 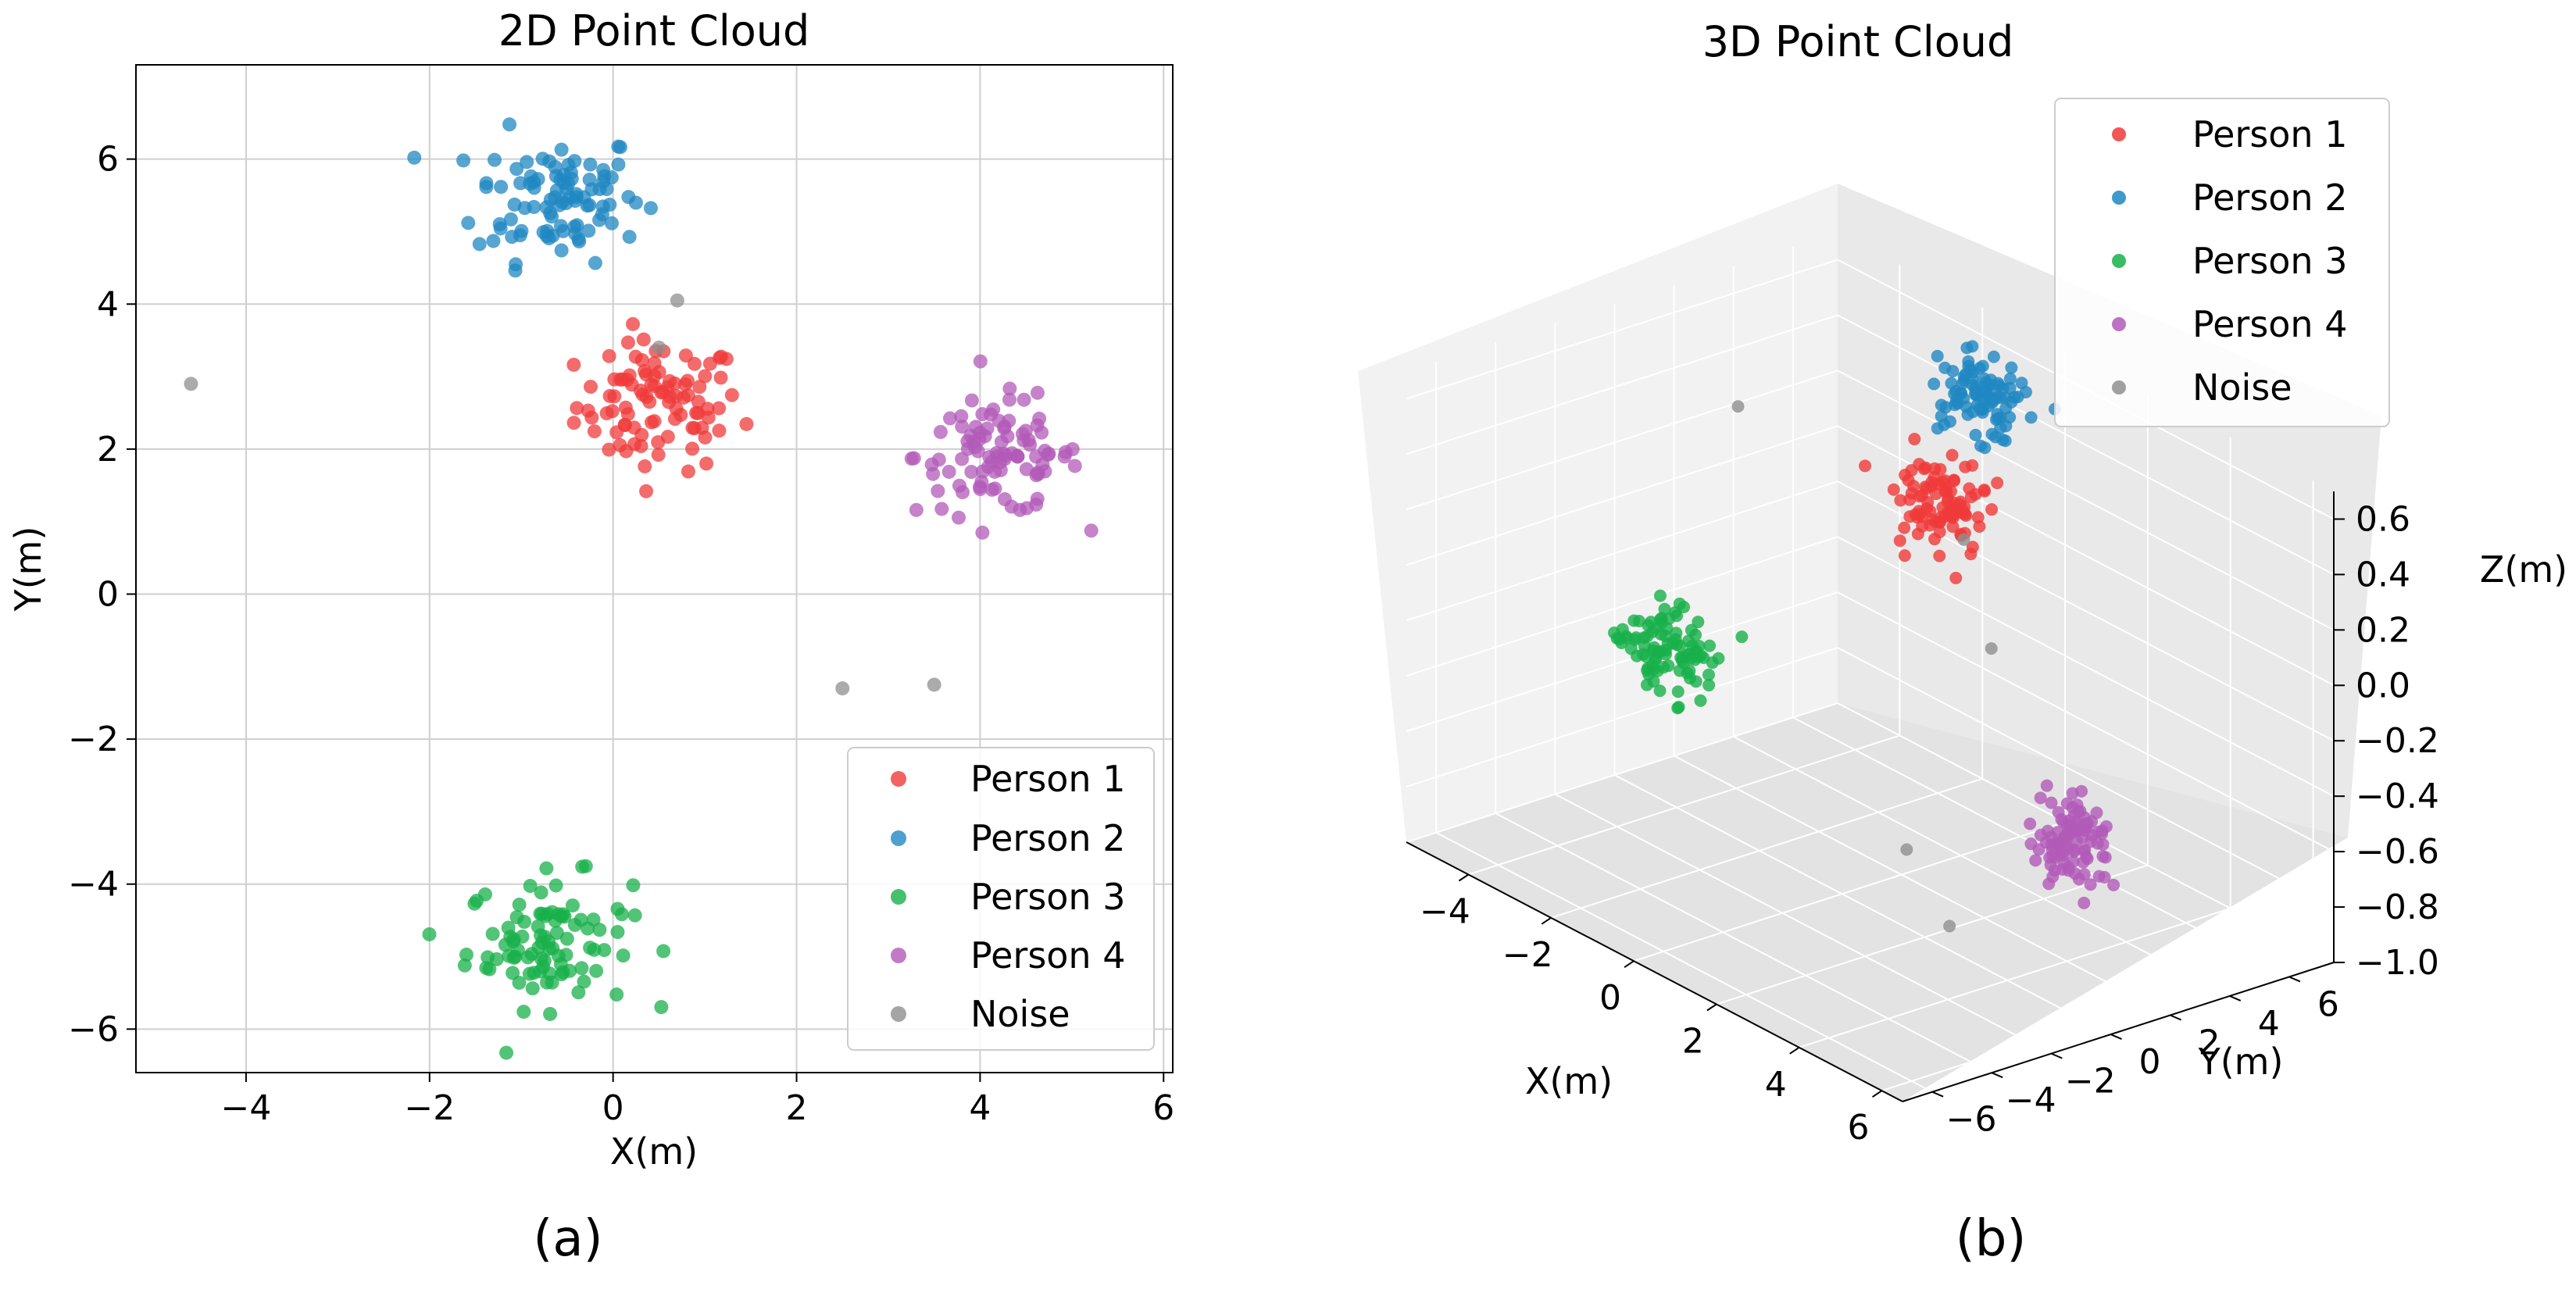 What do you see at coordinates (2269, 1024) in the screenshot?
I see `tick-label-y-3d: 4` at bounding box center [2269, 1024].